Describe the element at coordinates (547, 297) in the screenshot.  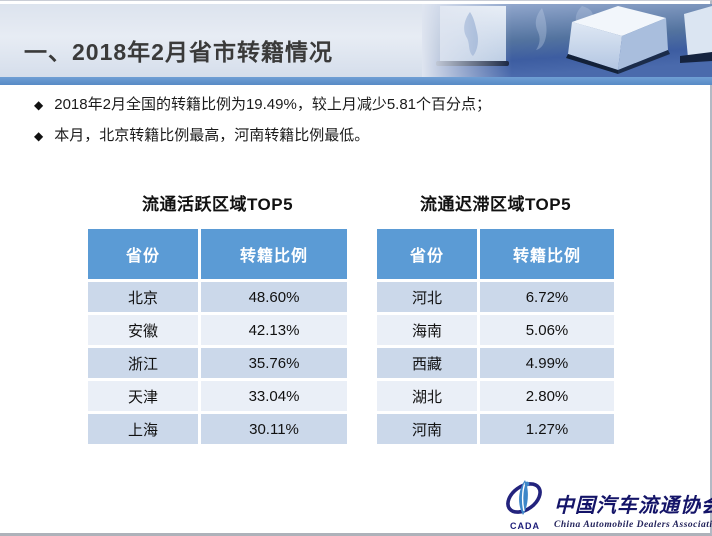
I see `ratio-cell: 6.72%` at that location.